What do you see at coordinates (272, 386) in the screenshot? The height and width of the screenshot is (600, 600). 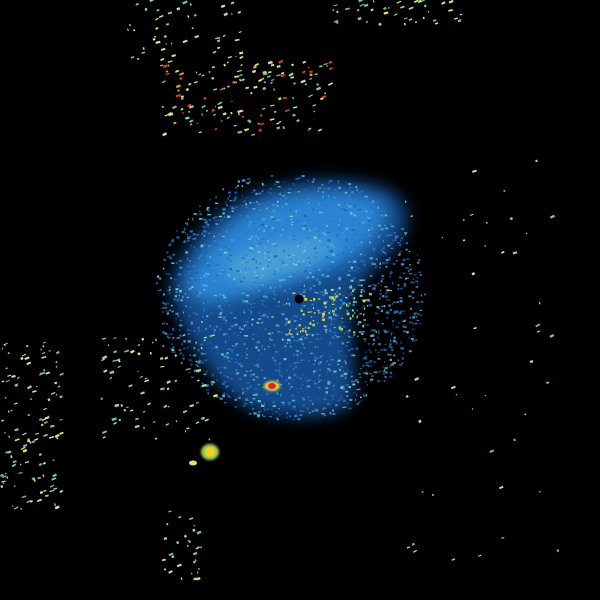 I see `cell-a` at bounding box center [272, 386].